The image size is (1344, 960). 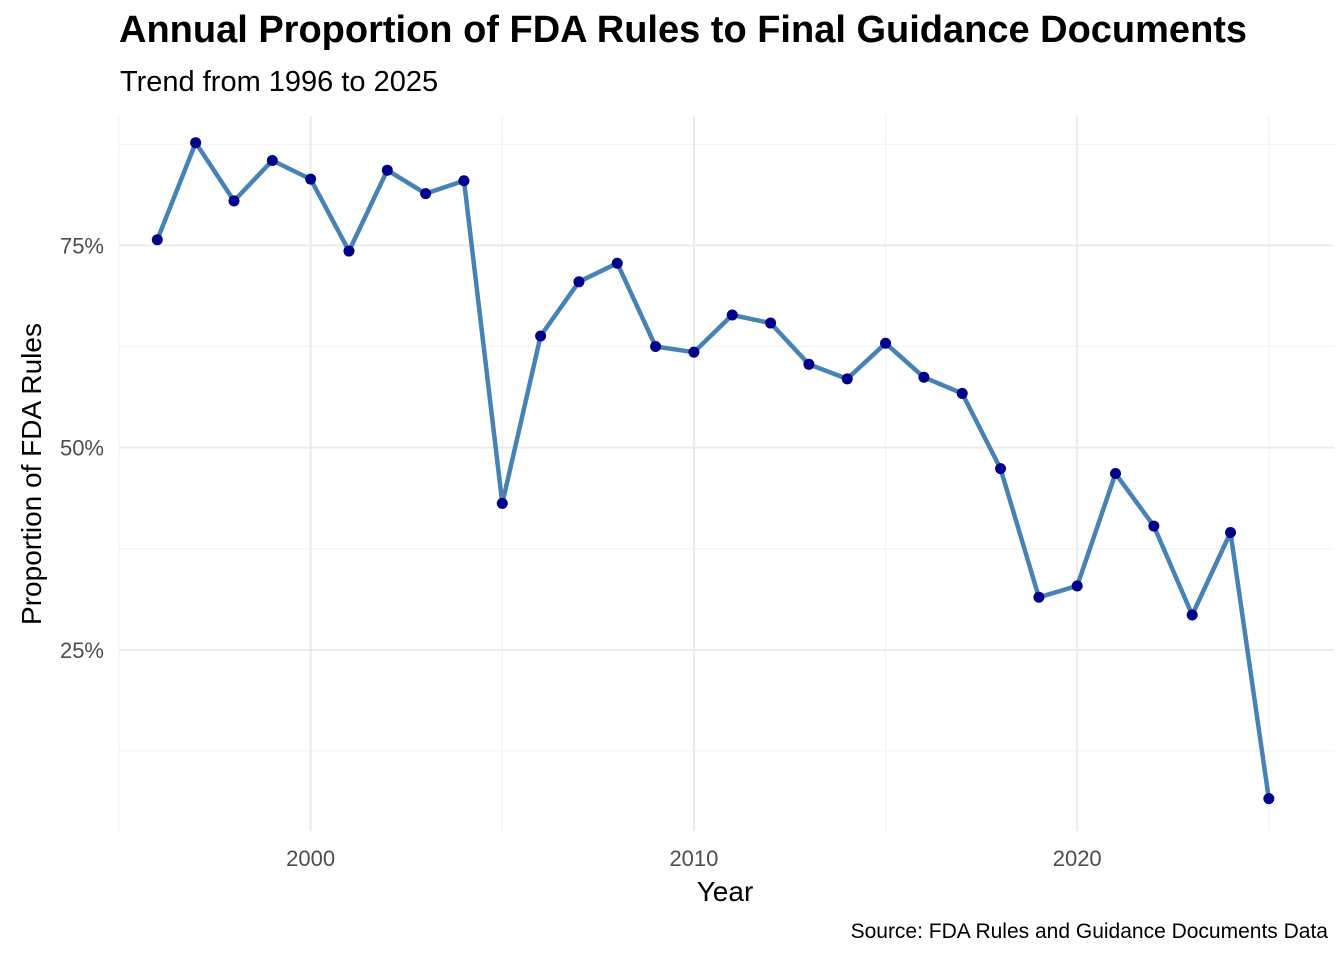 What do you see at coordinates (310, 858) in the screenshot?
I see `x-tick-label: 2000` at bounding box center [310, 858].